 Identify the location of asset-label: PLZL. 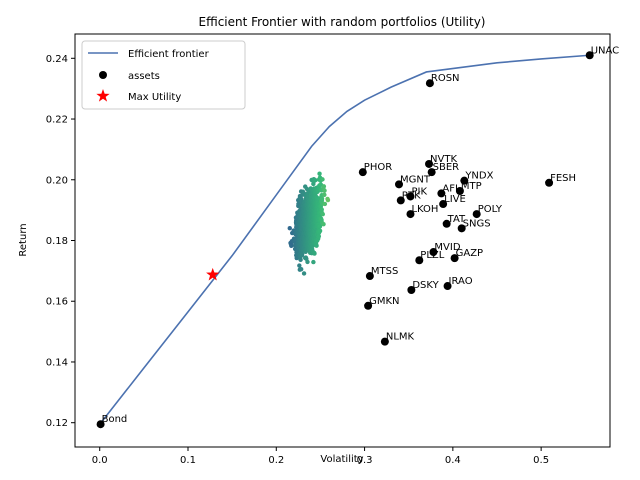
(432, 255).